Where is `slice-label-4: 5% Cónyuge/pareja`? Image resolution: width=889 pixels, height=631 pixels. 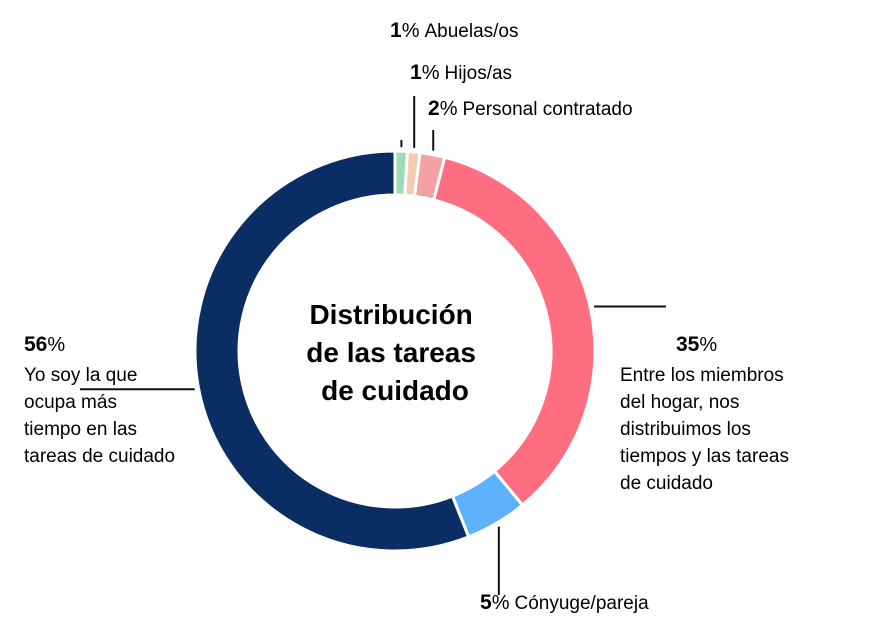 slice-label-4: 5% Cónyuge/pareja is located at coordinates (564, 602).